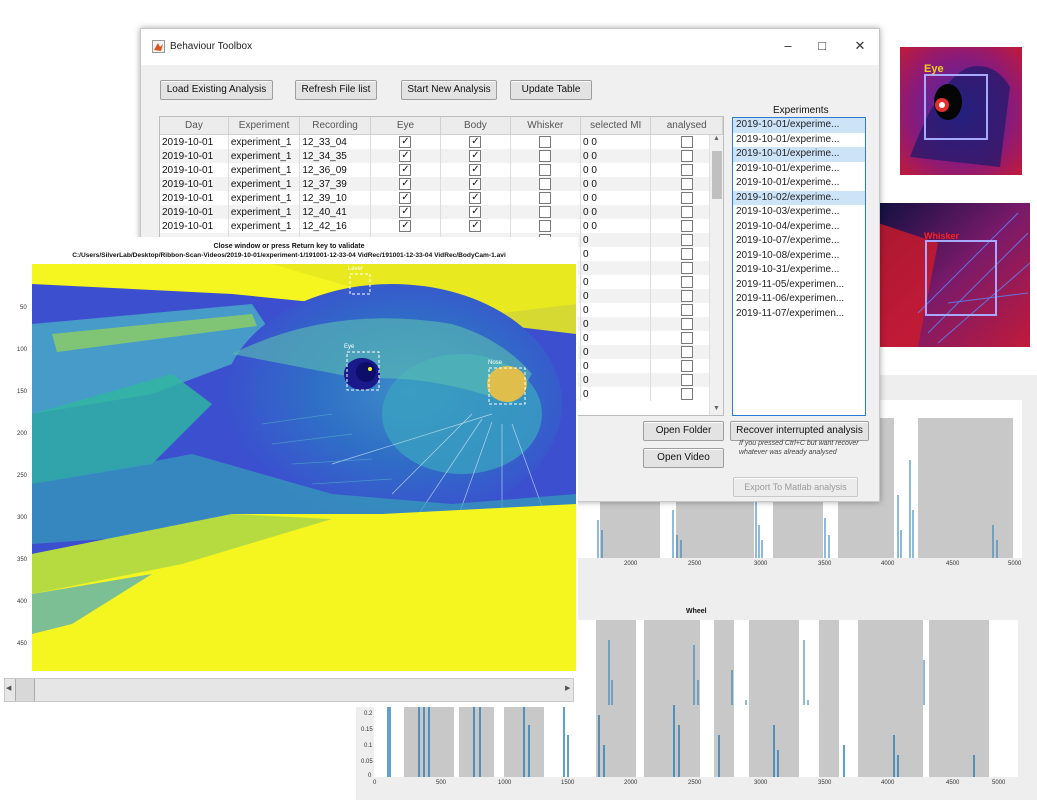  I want to click on recover-interrupted-analysis-button: Recover interrupted analysis, so click(799, 431).